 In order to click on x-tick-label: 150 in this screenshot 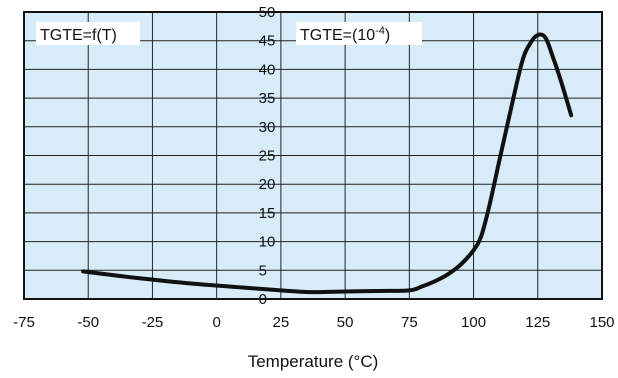, I will do `click(601, 322)`.